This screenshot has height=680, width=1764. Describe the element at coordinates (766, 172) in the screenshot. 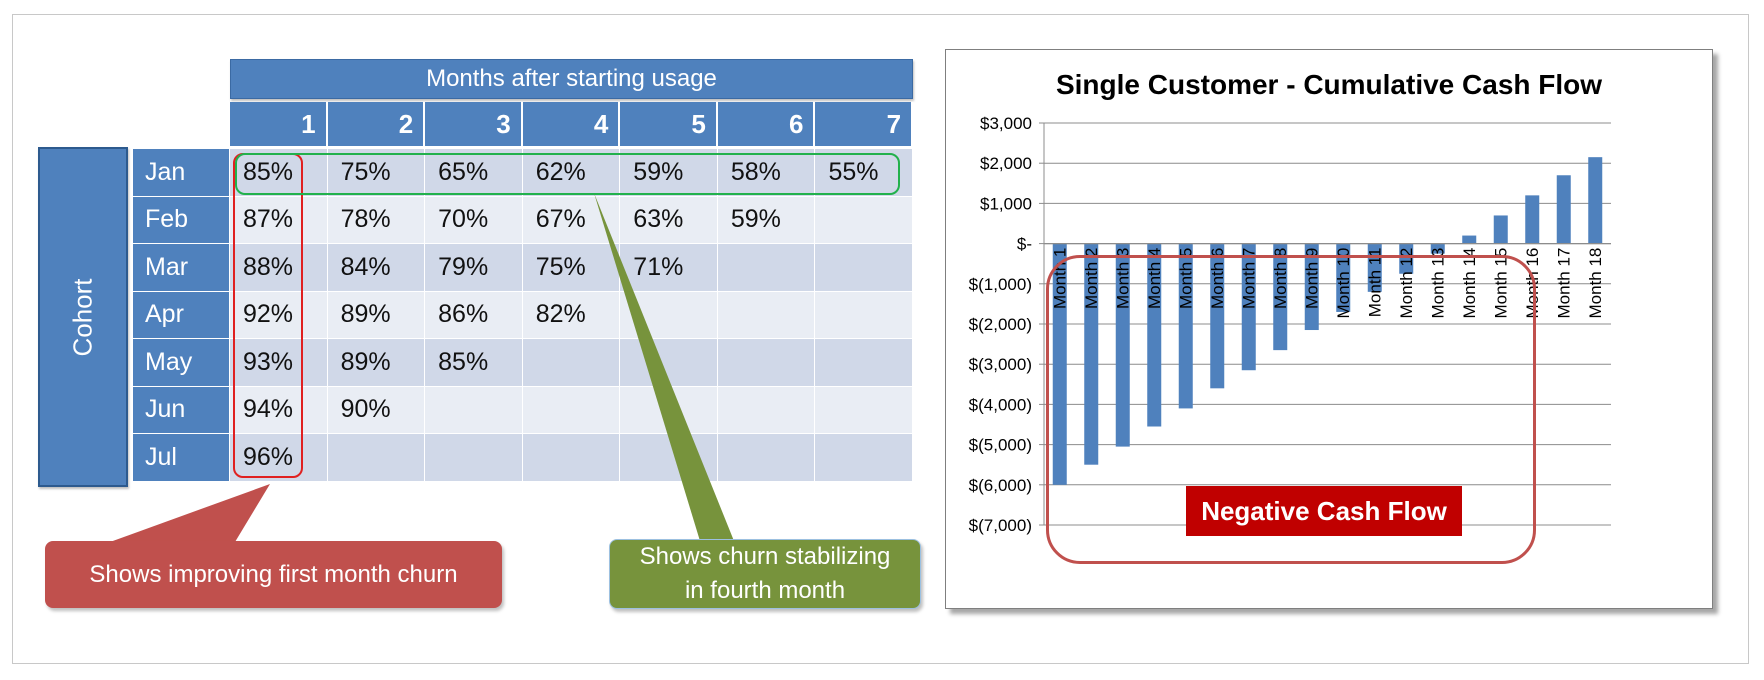

I see `table-cell: 58%` at that location.